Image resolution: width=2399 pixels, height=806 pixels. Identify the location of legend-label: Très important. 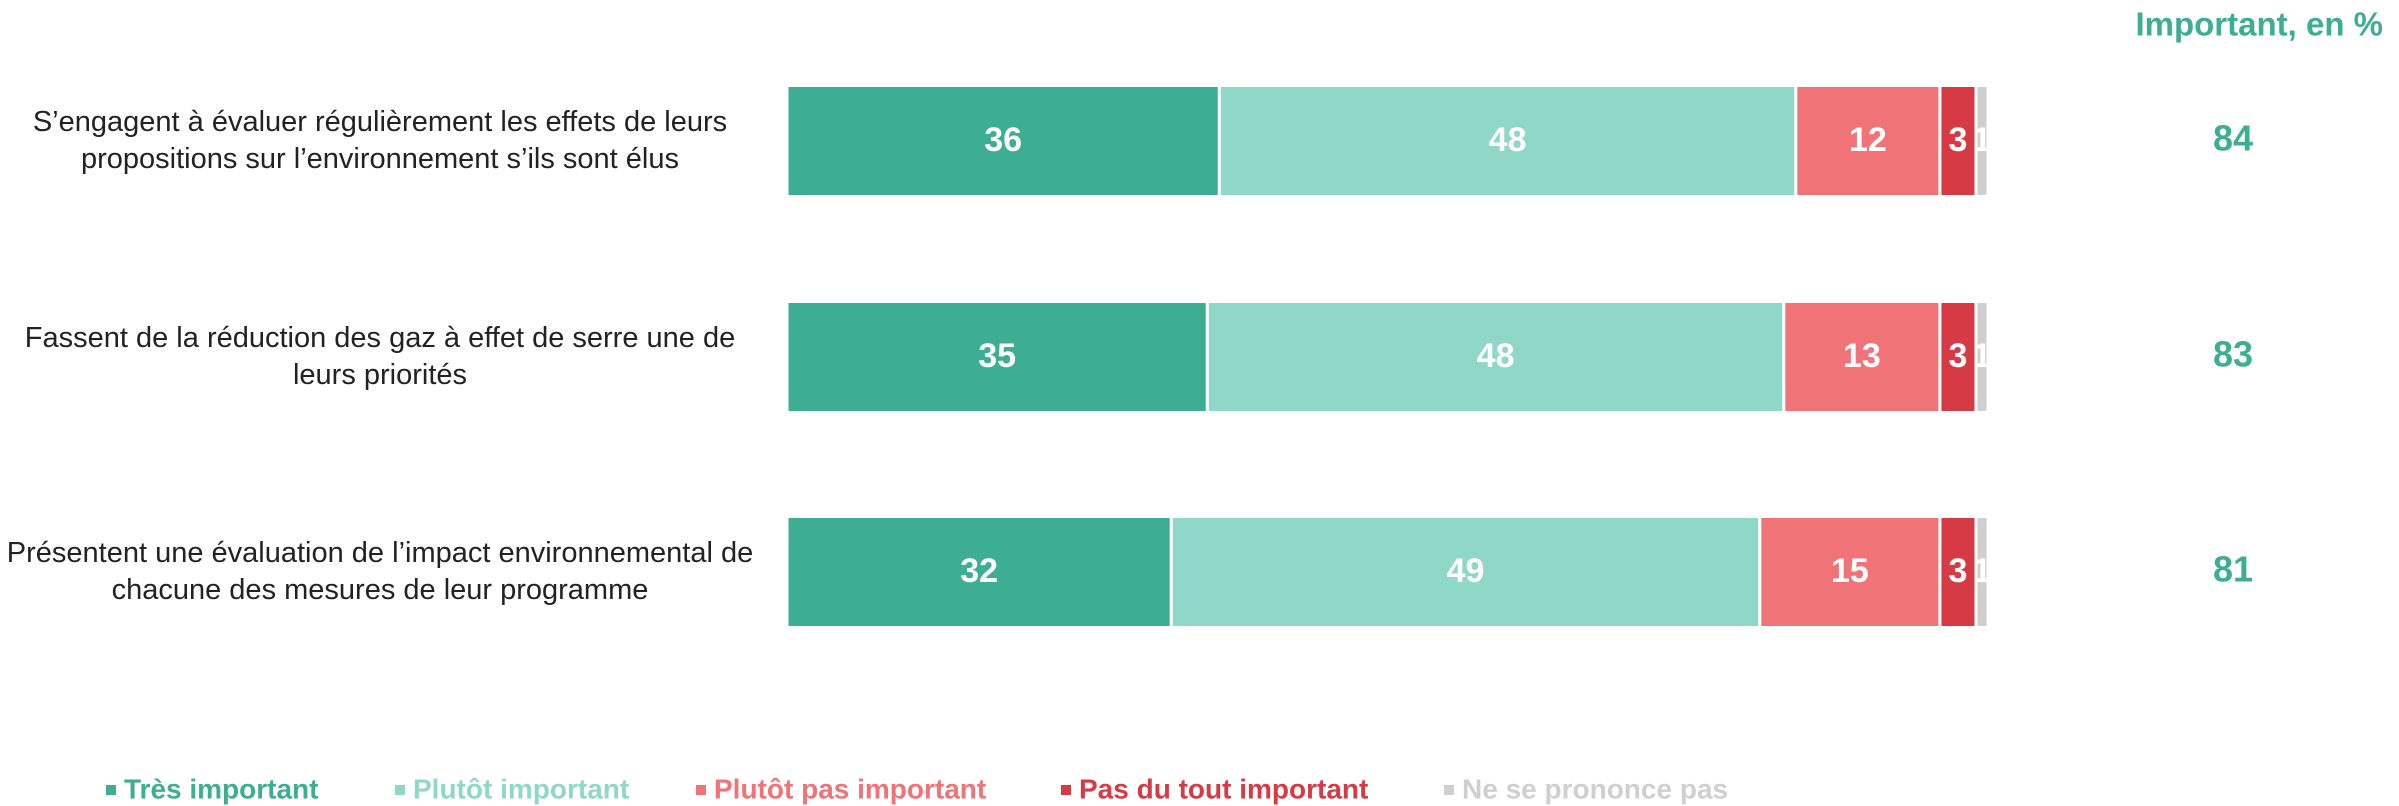
(221, 788).